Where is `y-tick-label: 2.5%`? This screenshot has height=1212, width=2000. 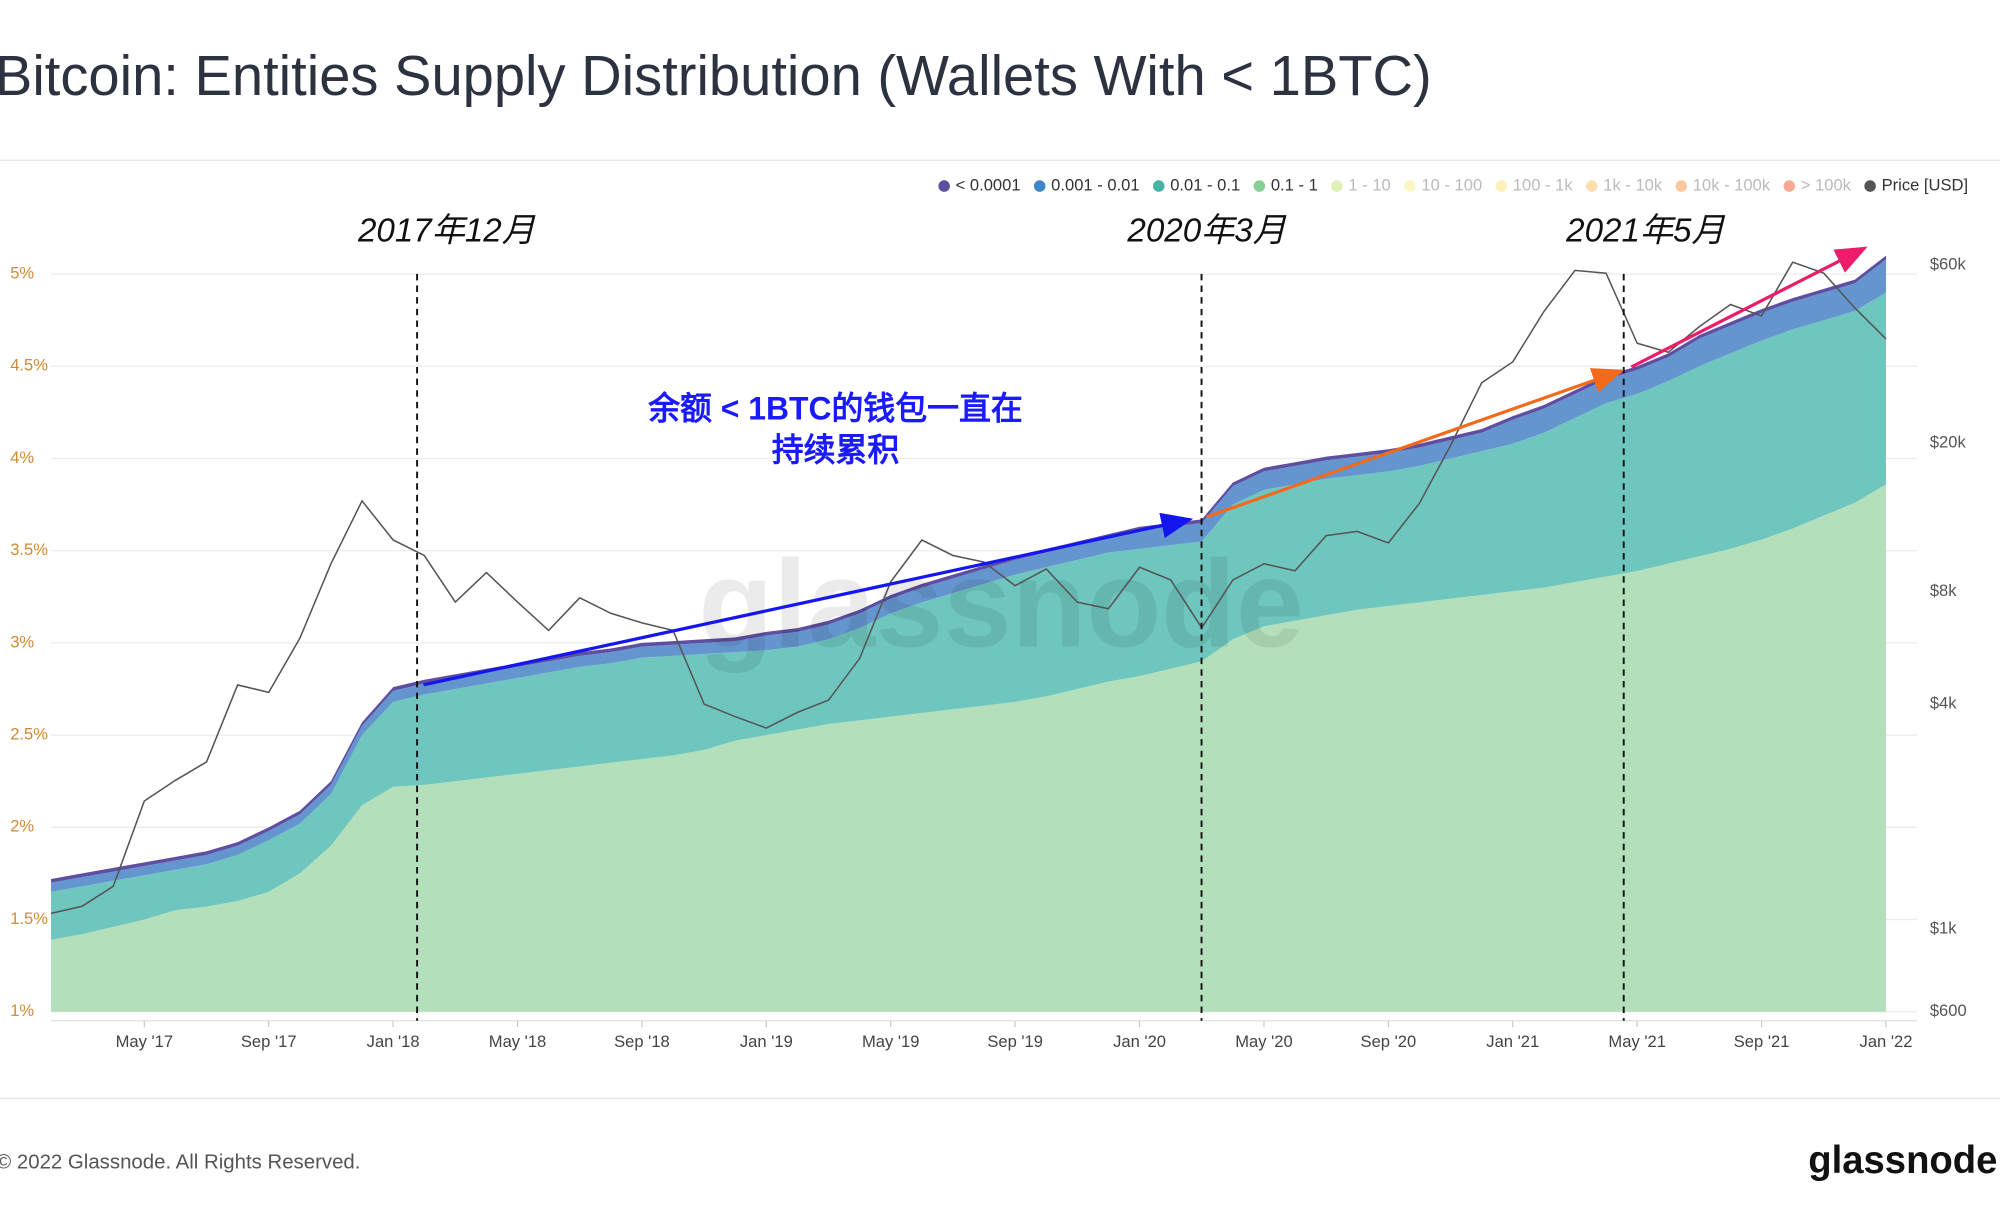
y-tick-label: 2.5% is located at coordinates (29, 733).